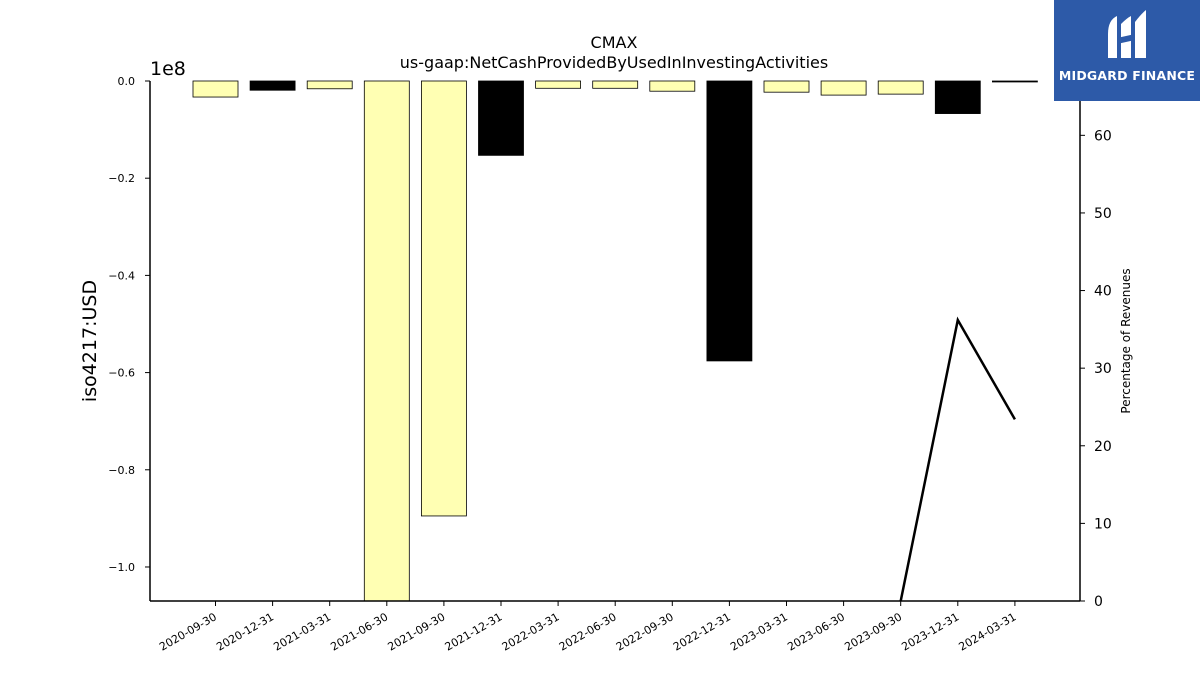 The image size is (1200, 675). I want to click on y-axis-label: iso4217:USD, so click(90, 341).